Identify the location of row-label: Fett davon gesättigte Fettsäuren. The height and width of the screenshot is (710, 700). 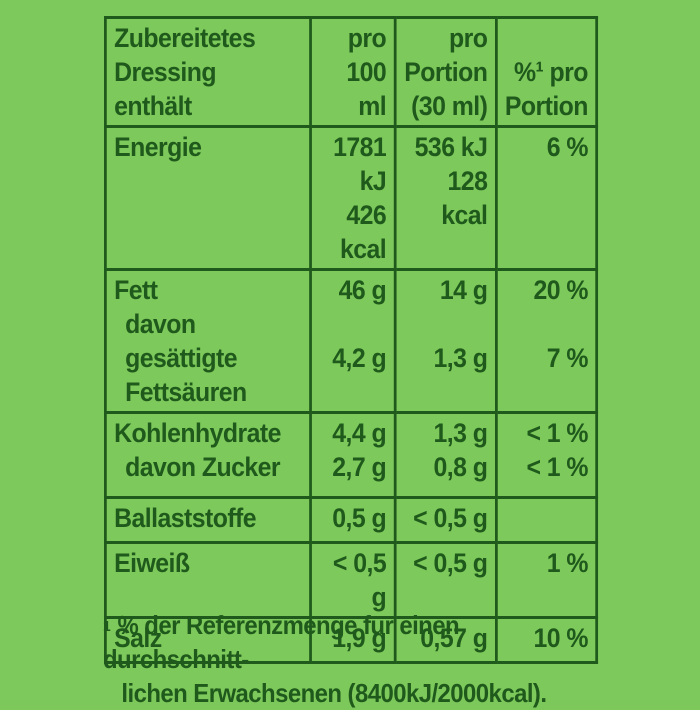
(208, 341).